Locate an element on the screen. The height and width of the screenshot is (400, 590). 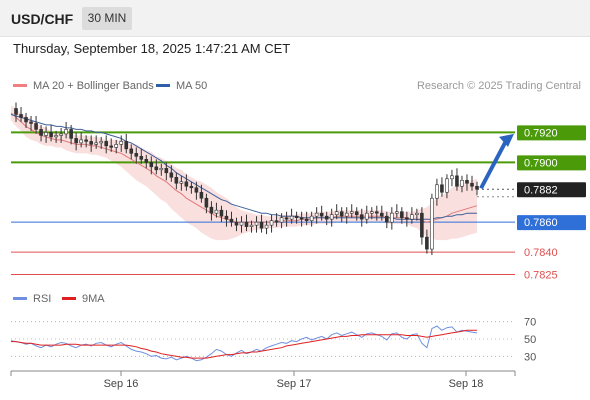
ma20-swatch is located at coordinates (20, 85).